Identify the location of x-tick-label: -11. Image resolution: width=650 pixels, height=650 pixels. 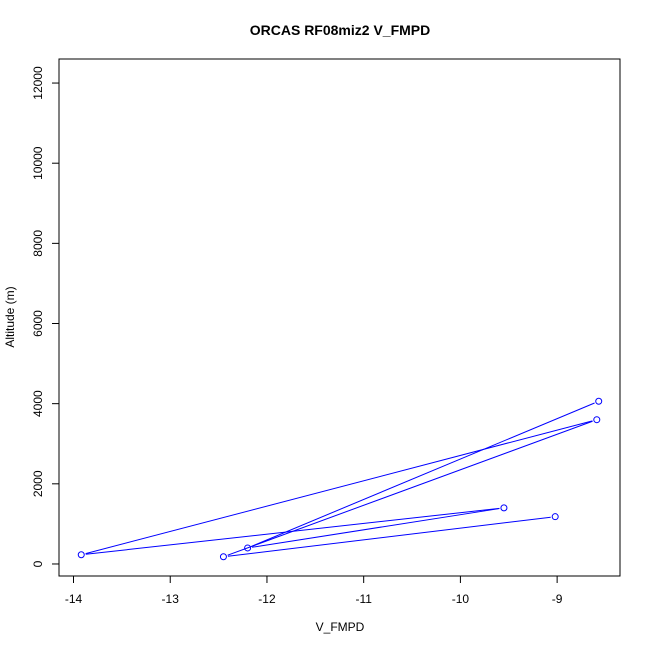
(363, 599).